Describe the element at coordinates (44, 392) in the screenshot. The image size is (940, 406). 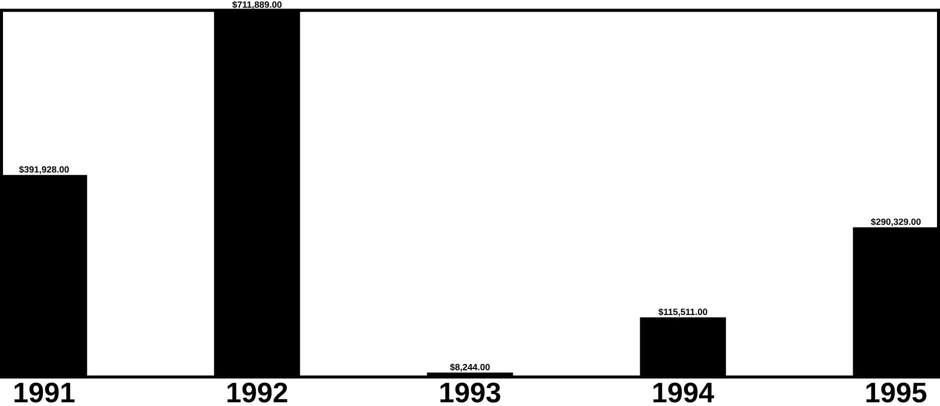
I see `x-tick-label: 1991` at that location.